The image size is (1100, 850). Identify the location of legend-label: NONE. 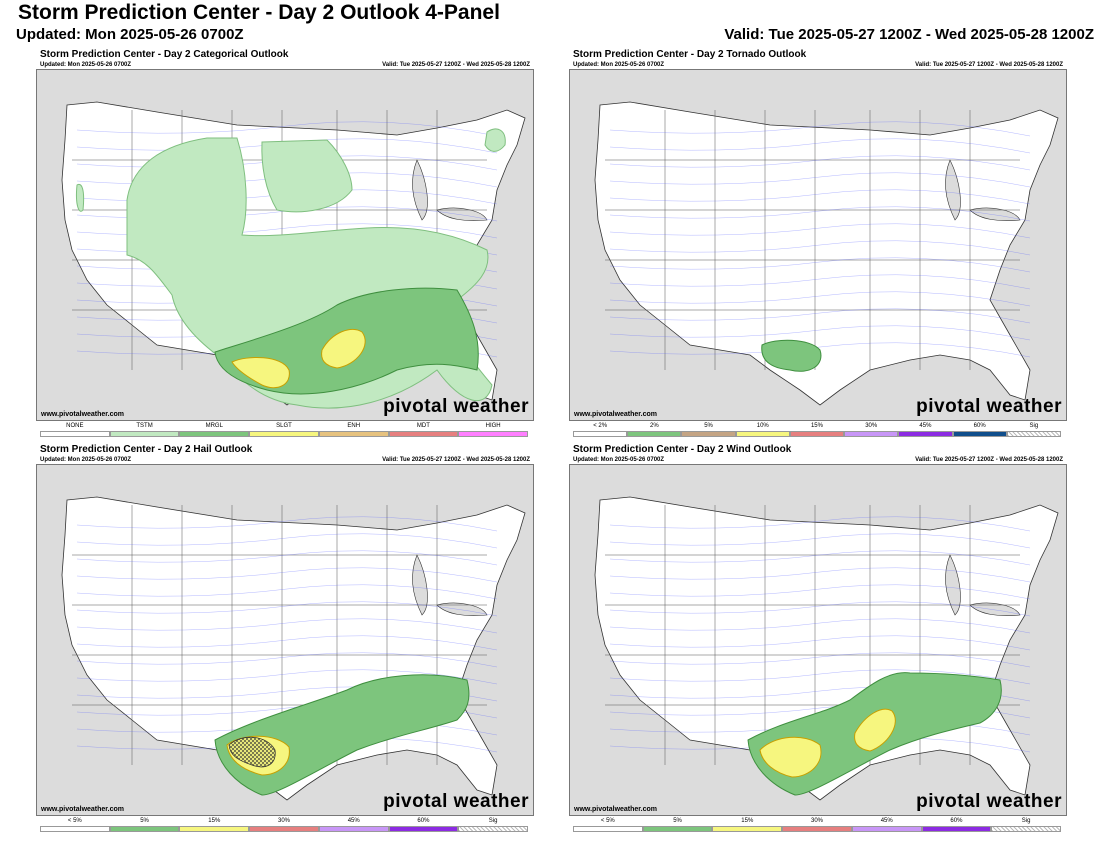
(75, 426).